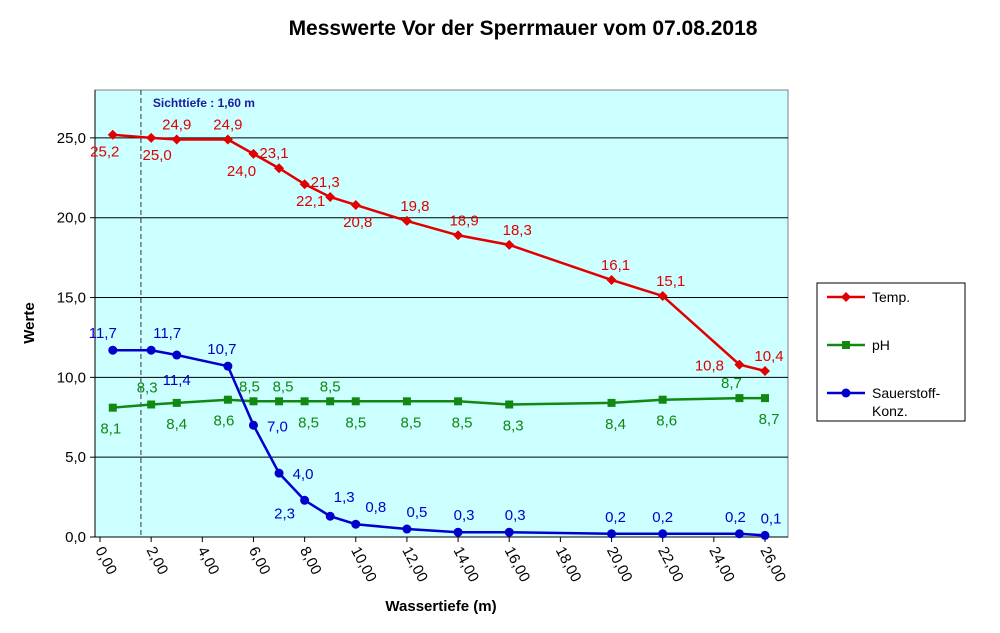  I want to click on data-label: 22,1, so click(310, 201).